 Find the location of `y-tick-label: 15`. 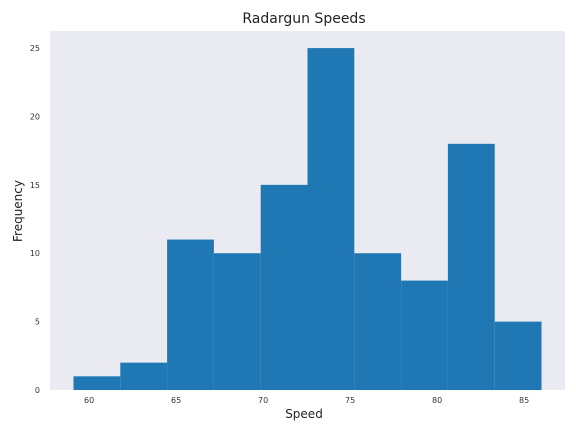

y-tick-label: 15 is located at coordinates (35, 185).